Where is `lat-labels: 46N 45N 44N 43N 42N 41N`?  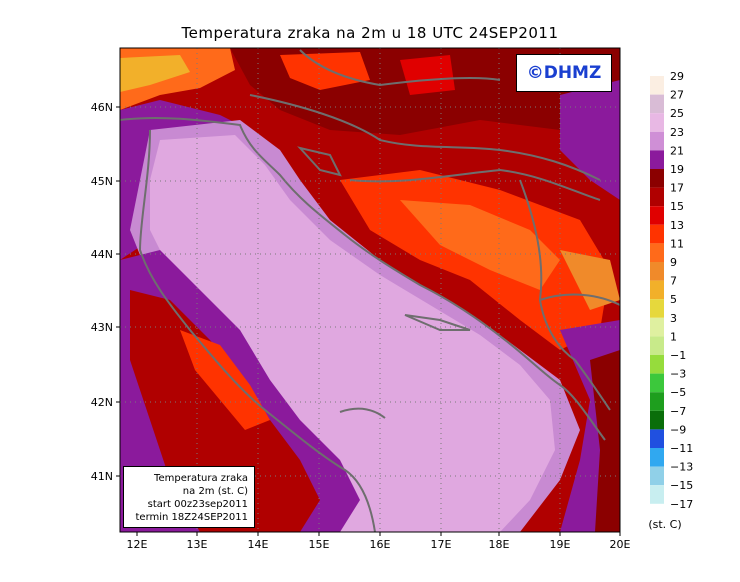
lat-labels: 46N 45N 44N 43N 42N 41N is located at coordinates (102, 292).